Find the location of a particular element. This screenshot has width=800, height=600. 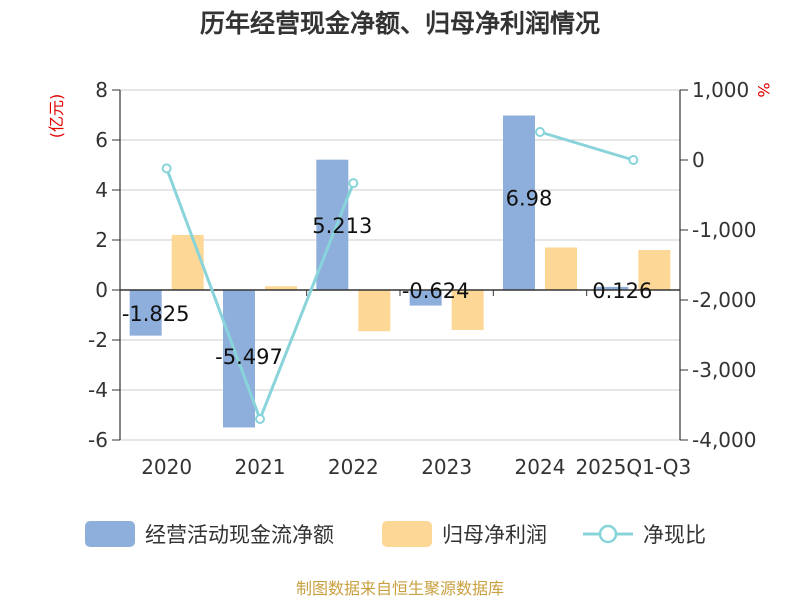

y-left-tick-label: -6 is located at coordinates (98, 440).